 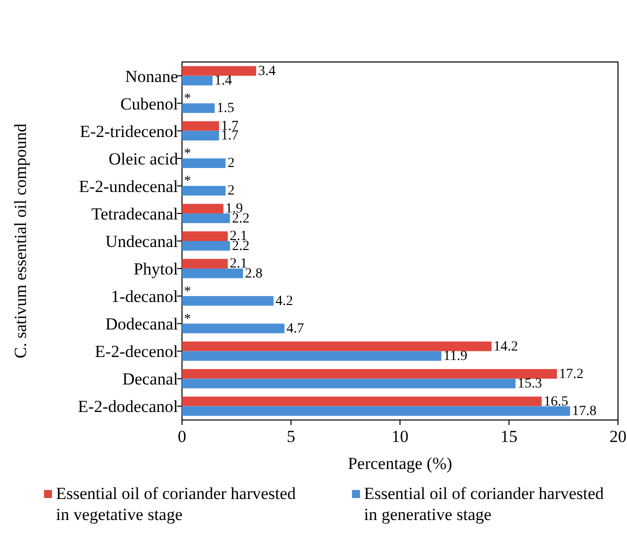 I want to click on y-tick-label: Dodecanal, so click(x=141, y=324).